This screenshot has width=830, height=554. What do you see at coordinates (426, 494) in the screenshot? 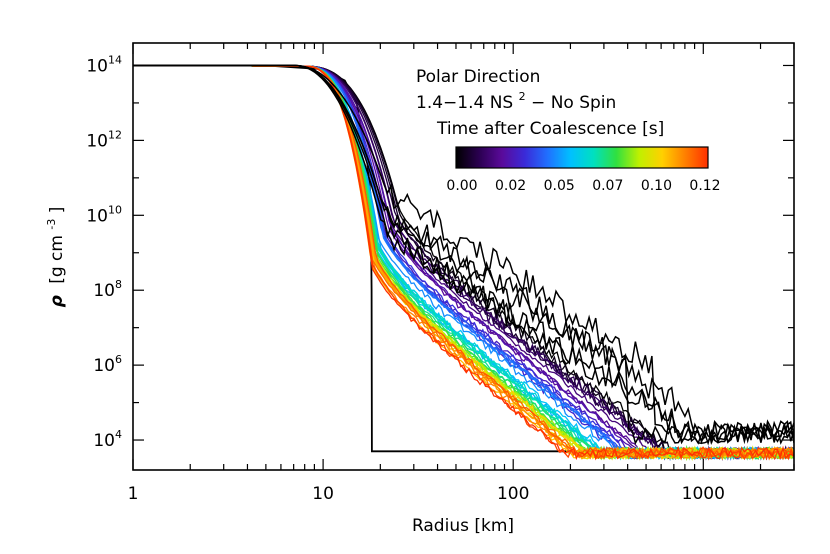
I see `x-tick-labels: 1 10 100 1000` at bounding box center [426, 494].